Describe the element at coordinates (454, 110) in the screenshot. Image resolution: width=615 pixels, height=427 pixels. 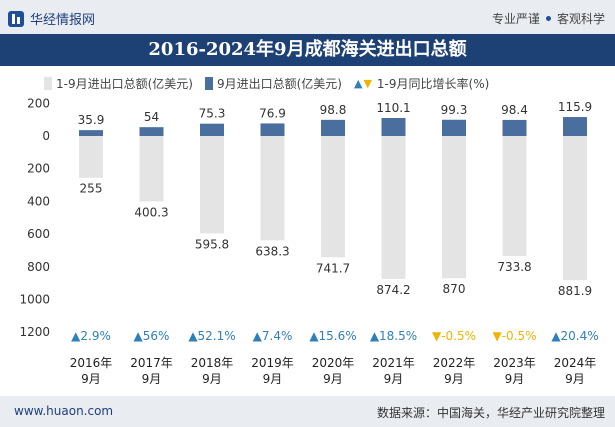
I see `data-label-monthly: 99.3` at that location.